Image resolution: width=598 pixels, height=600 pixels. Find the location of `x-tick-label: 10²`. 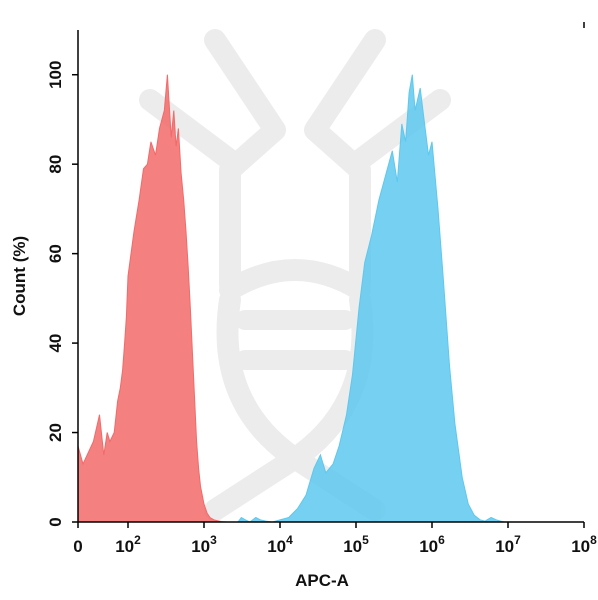

x-tick-label: 10² is located at coordinates (128, 544).